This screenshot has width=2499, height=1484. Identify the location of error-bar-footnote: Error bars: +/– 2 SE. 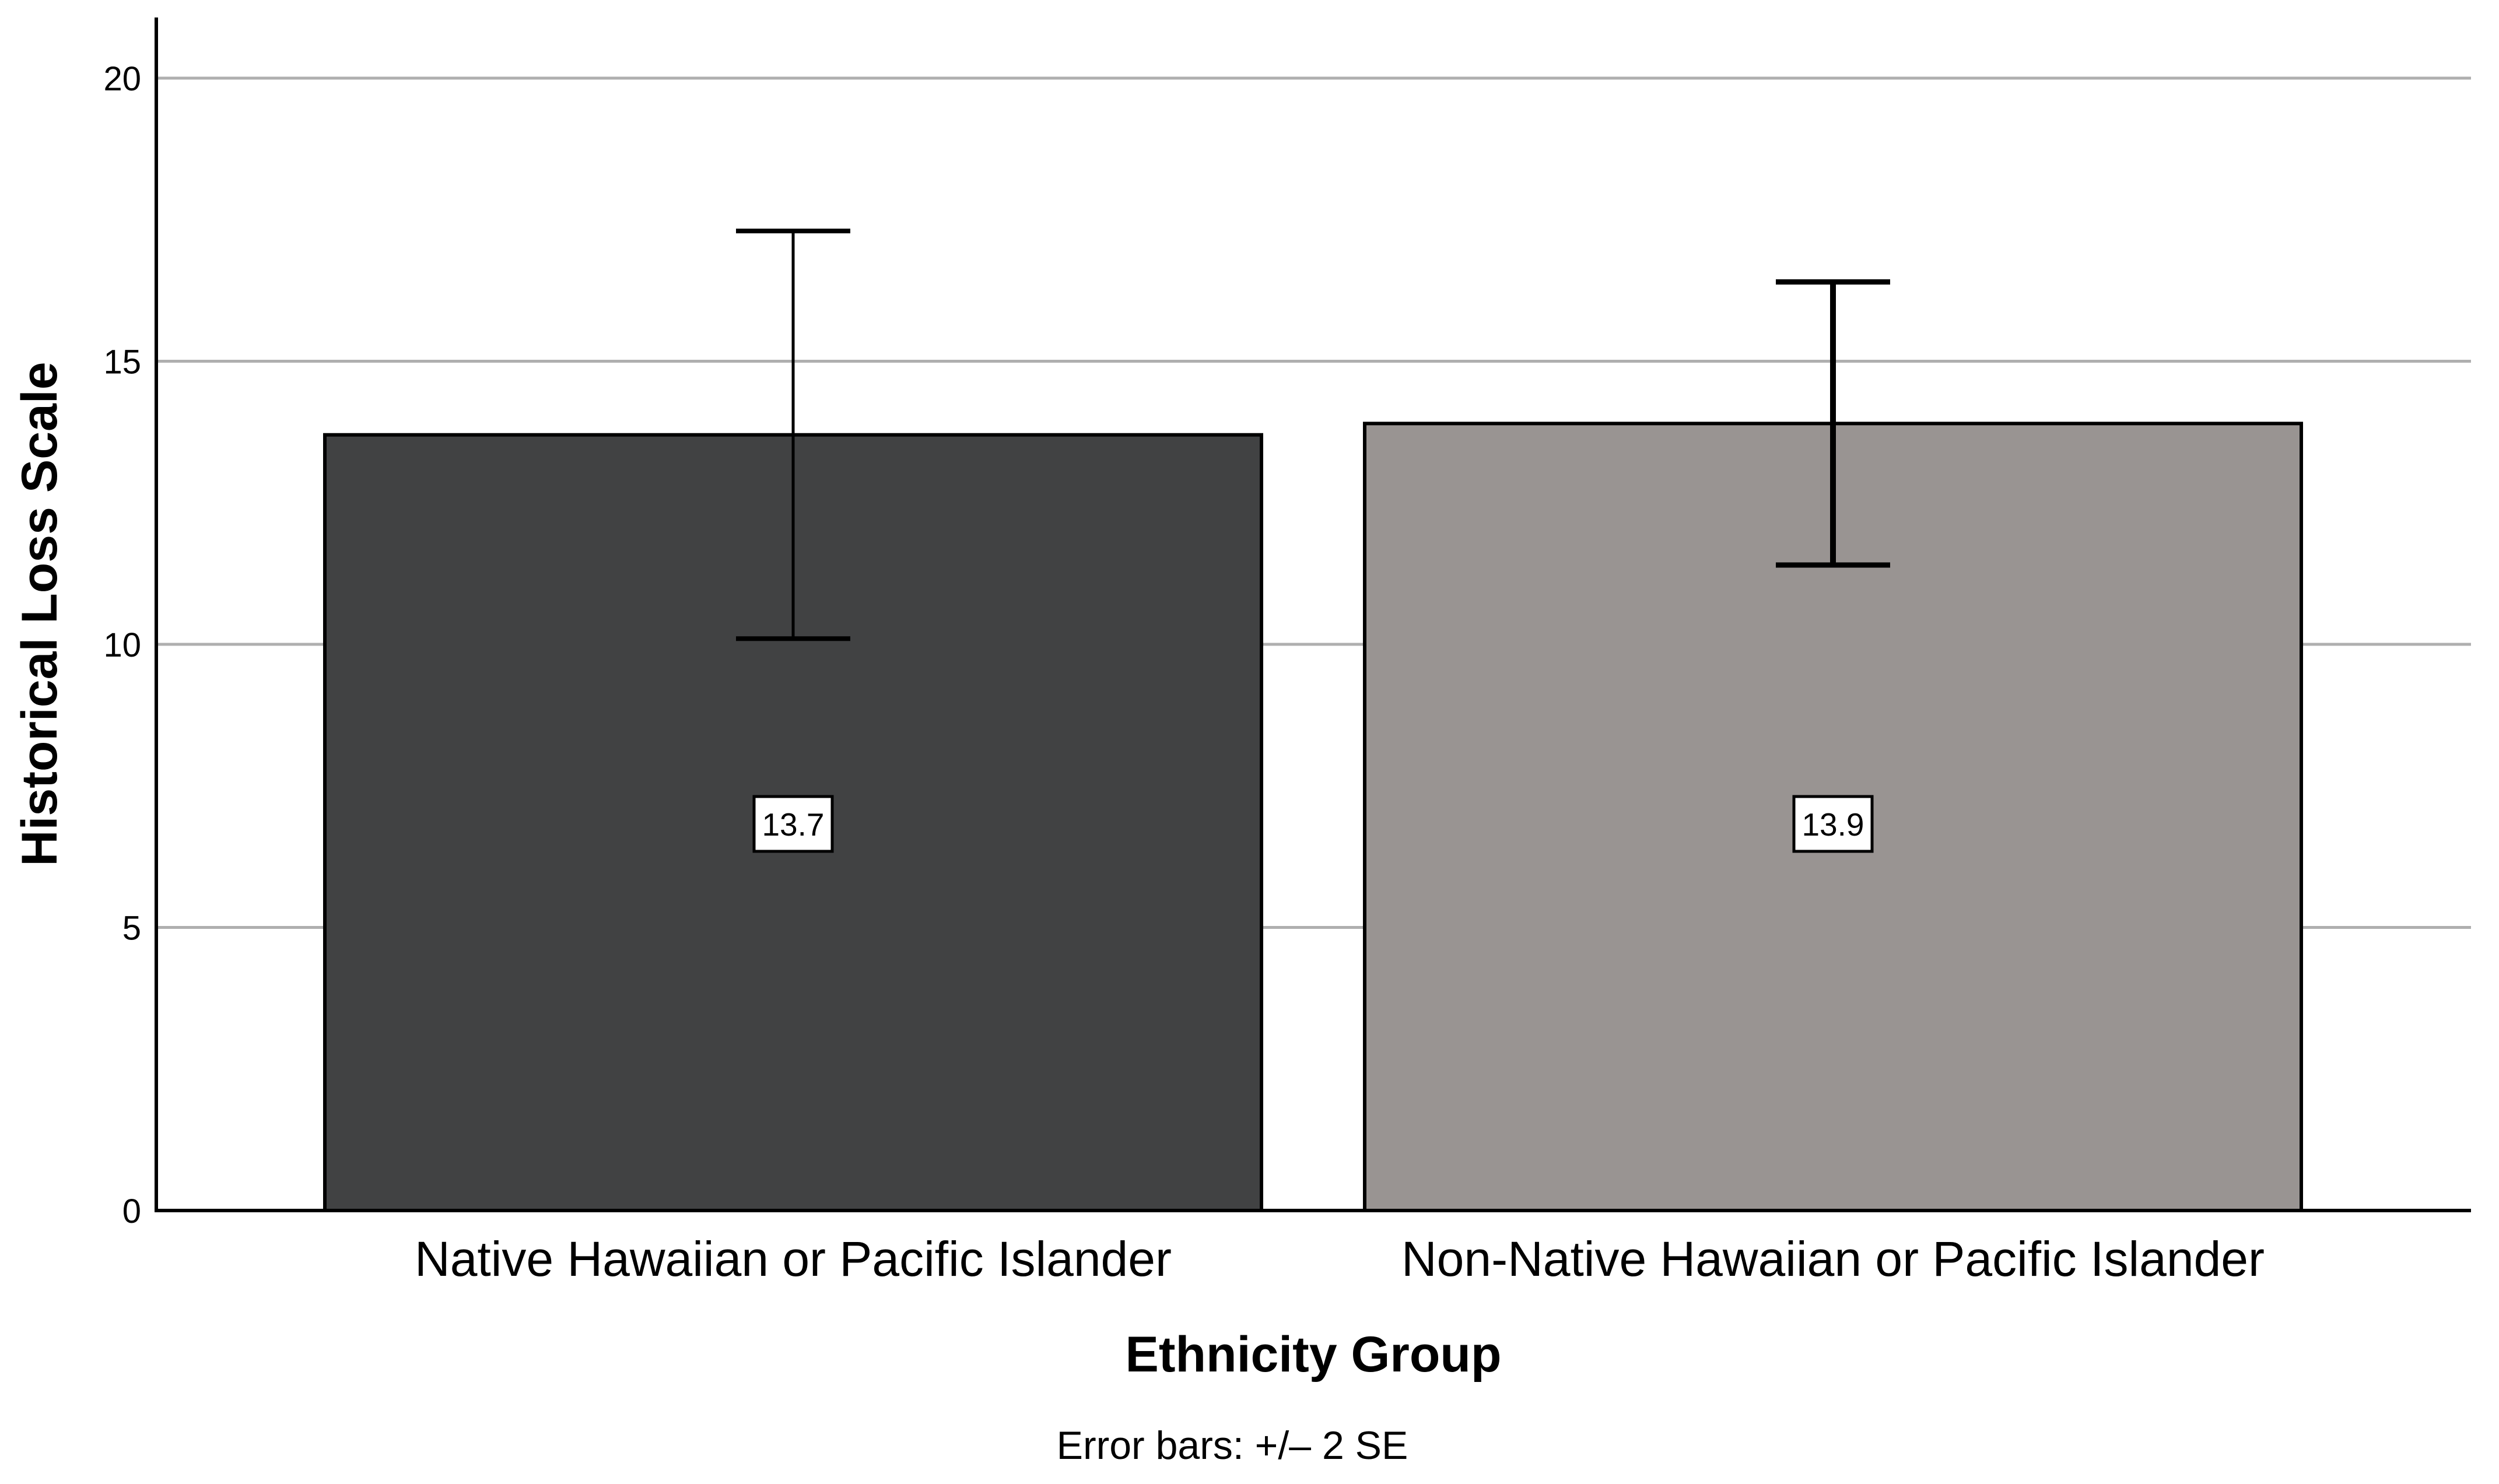
(1232, 1445).